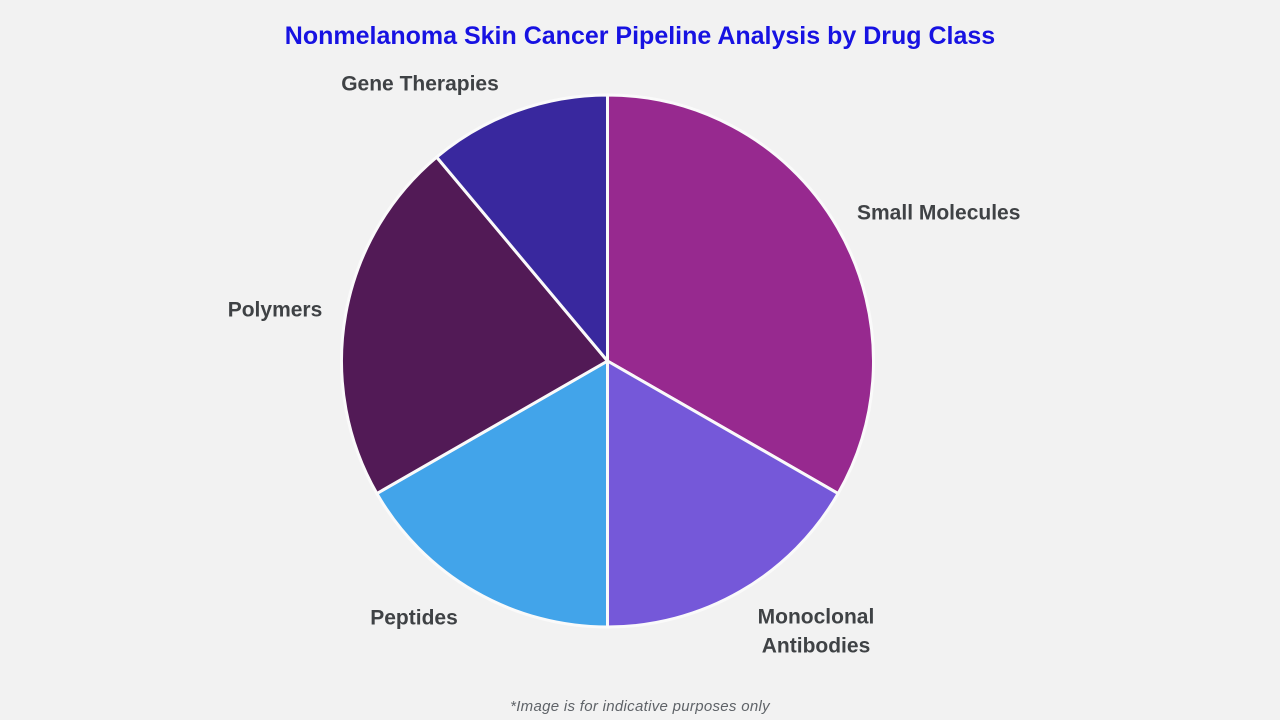  What do you see at coordinates (723, 494) in the screenshot?
I see `pie-slice-monoclonal-antibodies` at bounding box center [723, 494].